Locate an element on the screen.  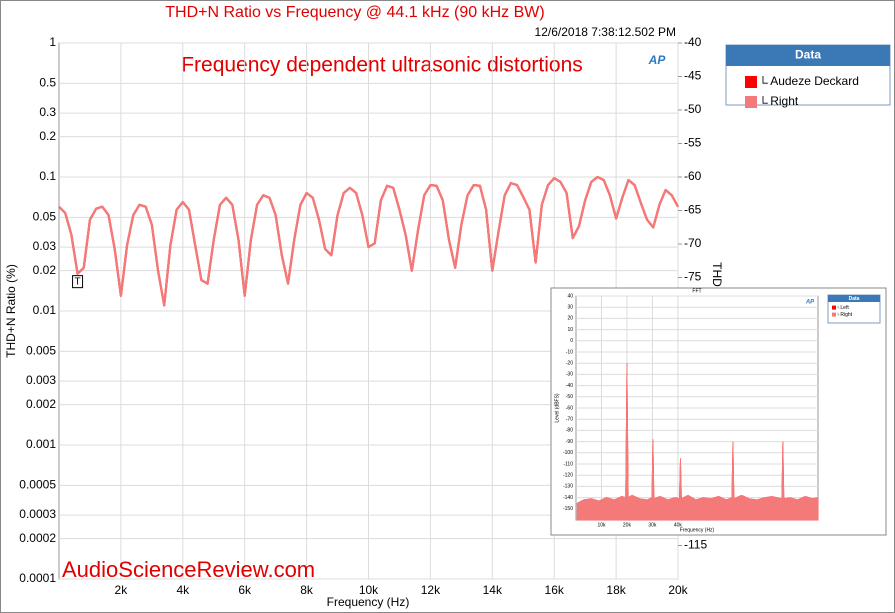
y-tick-label: 0.0001 is located at coordinates (37, 578).